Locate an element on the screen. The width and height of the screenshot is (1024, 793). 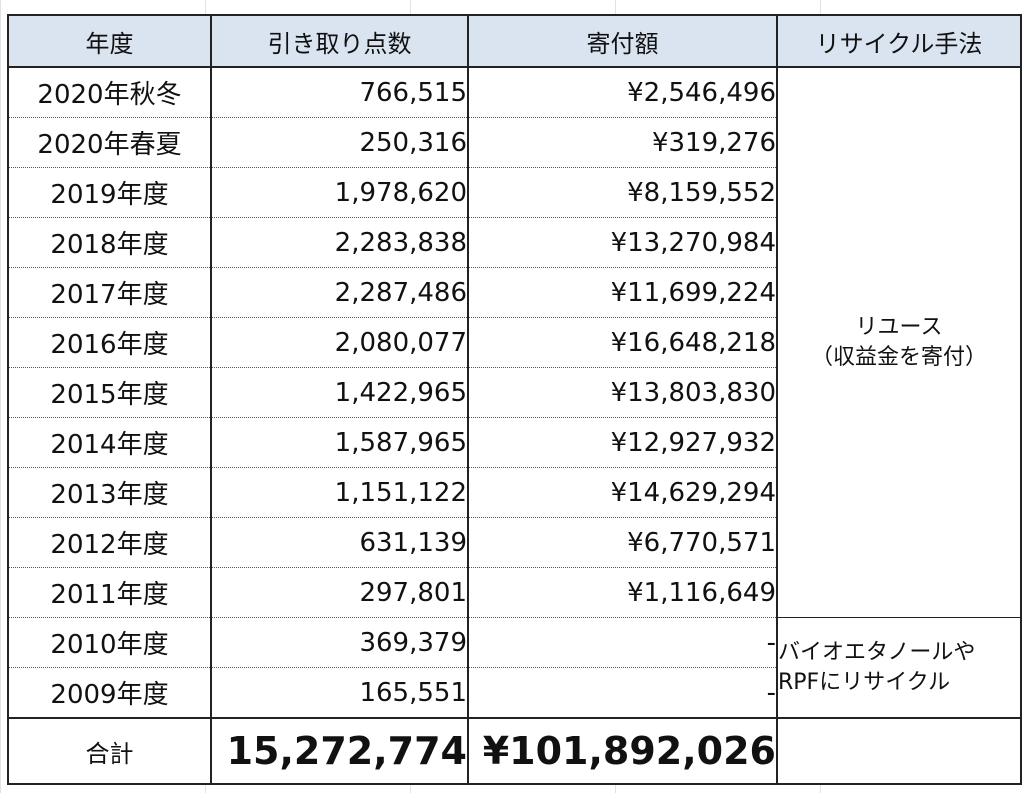
header-method: リサイクル手法 is located at coordinates (899, 41).